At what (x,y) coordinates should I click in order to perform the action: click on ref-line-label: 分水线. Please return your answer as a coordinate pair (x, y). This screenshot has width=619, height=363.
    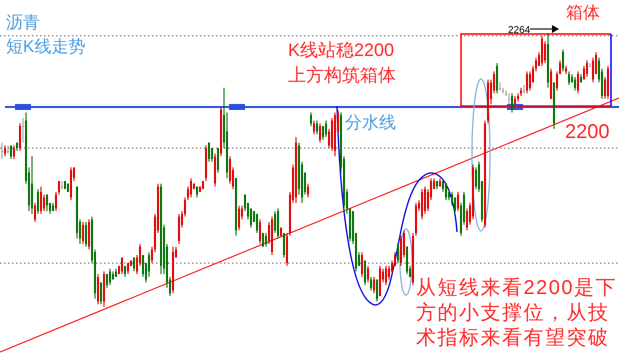
    Looking at the image, I should click on (370, 122).